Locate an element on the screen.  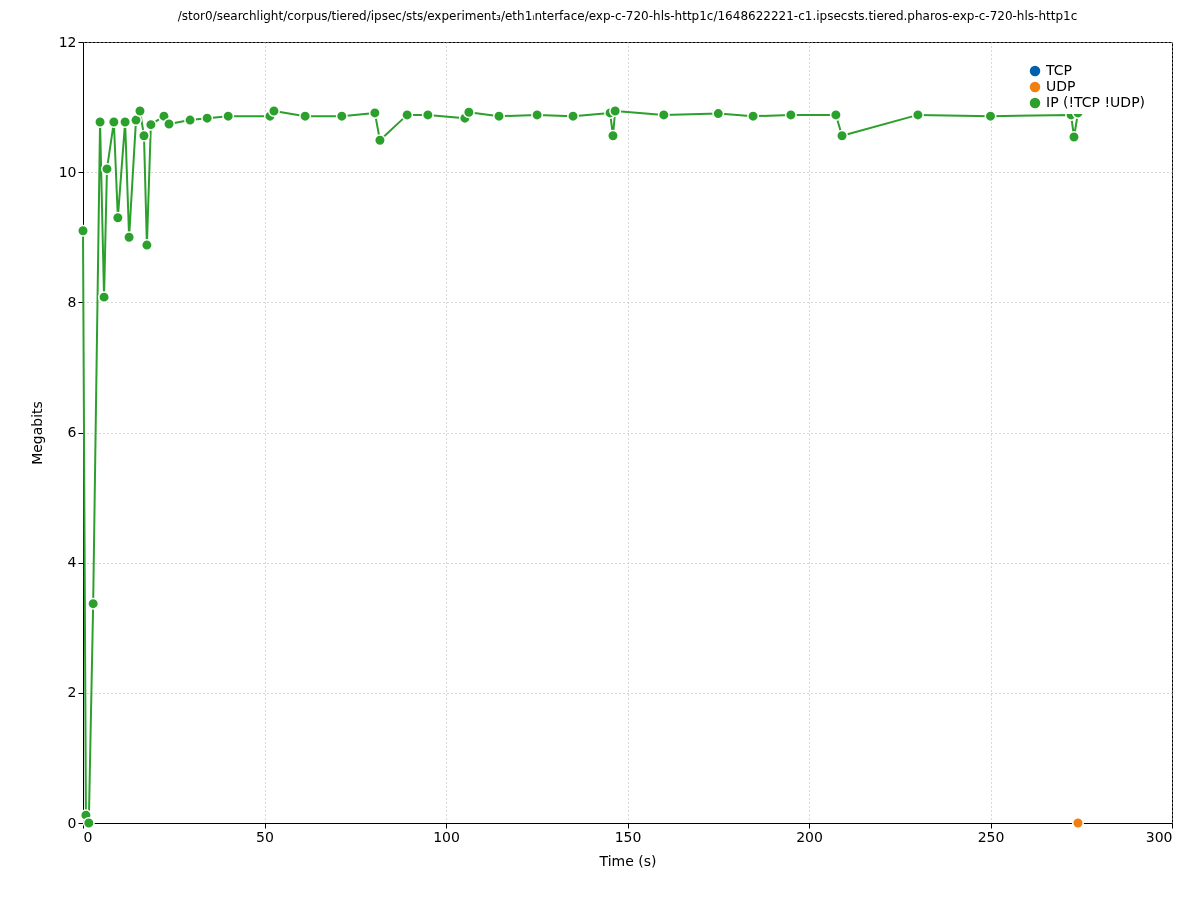
legend-label: TCP is located at coordinates (1058, 70).